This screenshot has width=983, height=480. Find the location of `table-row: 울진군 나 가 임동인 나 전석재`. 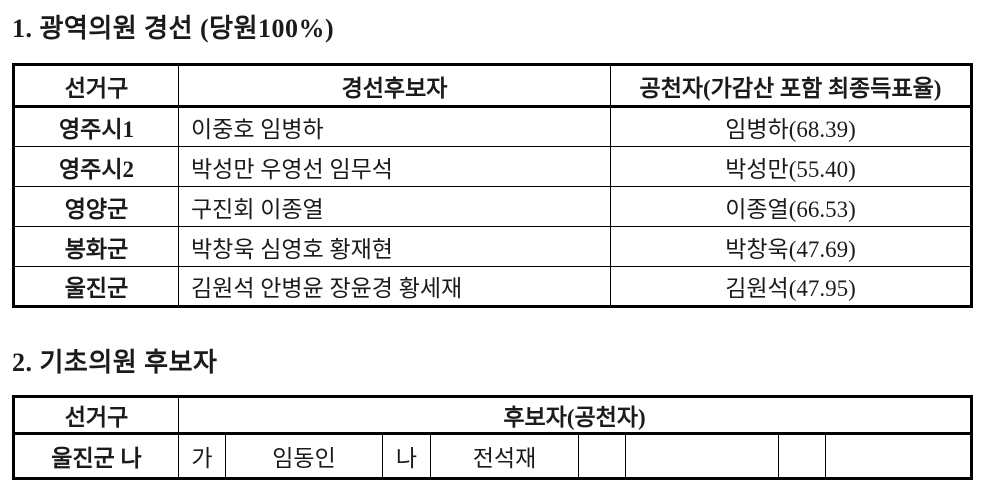

table-row: 울진군 나 가 임동인 나 전석재 is located at coordinates (493, 456).